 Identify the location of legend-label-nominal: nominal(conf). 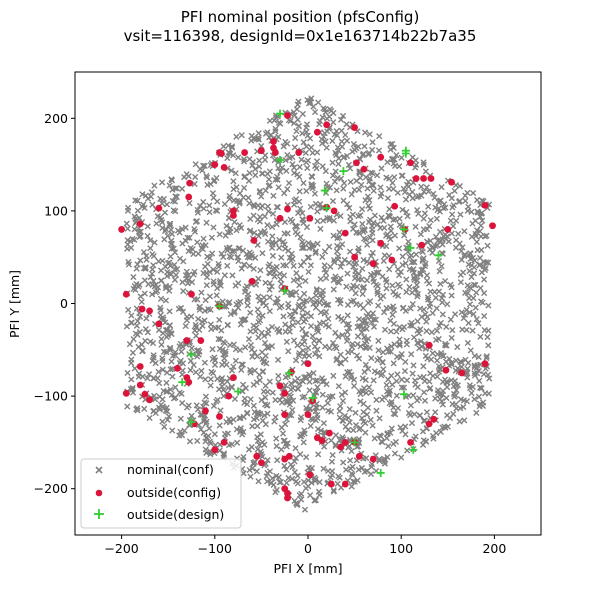
(170, 469).